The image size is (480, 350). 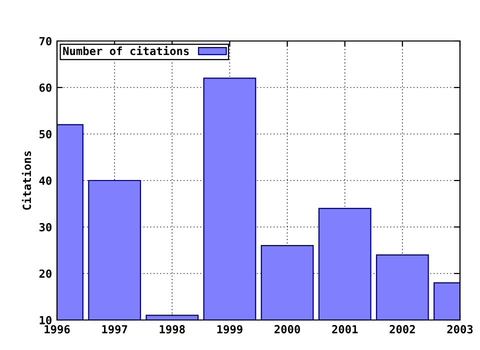 I want to click on y-axis-title: Citations, so click(x=27, y=180).